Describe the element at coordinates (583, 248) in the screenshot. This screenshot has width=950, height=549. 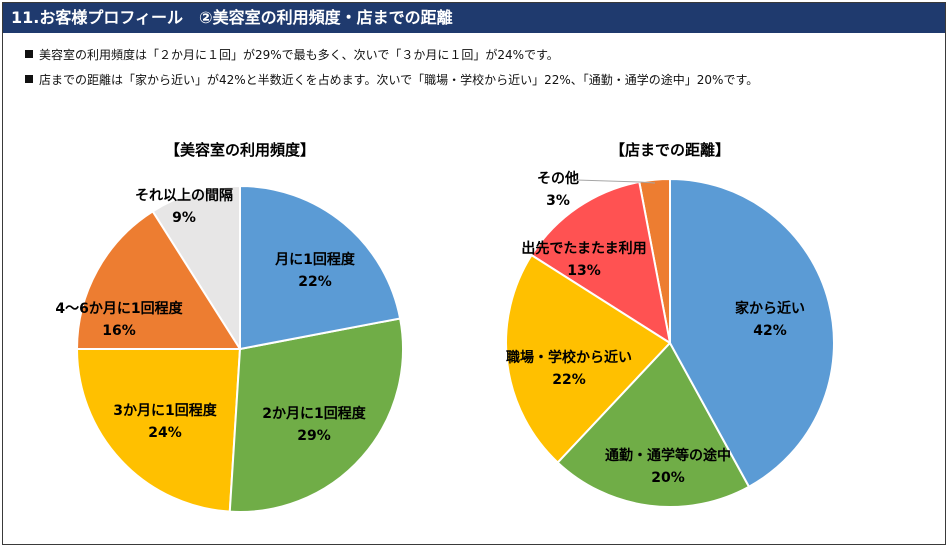
I see `slice-label: 出先でたまたま利用` at that location.